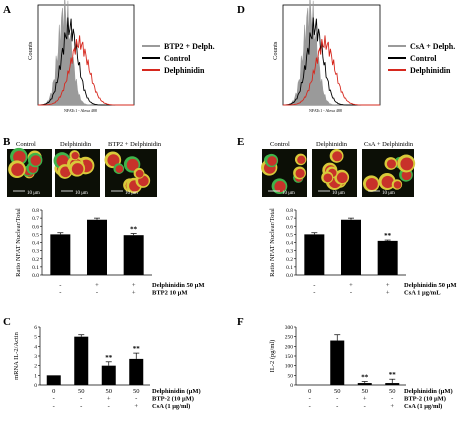 The height and width of the screenshot is (427, 474). What do you see at coordinates (171, 406) in the screenshot?
I see `chart-c-condition-label: CsA (1 μg/ml)` at bounding box center [171, 406].